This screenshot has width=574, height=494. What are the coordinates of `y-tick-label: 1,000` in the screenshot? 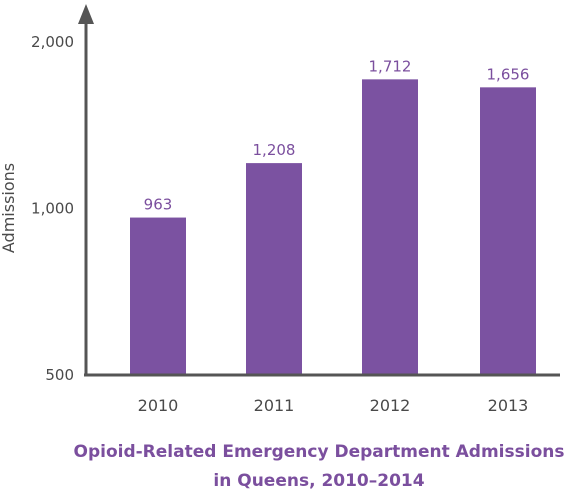 It's located at (52, 209).